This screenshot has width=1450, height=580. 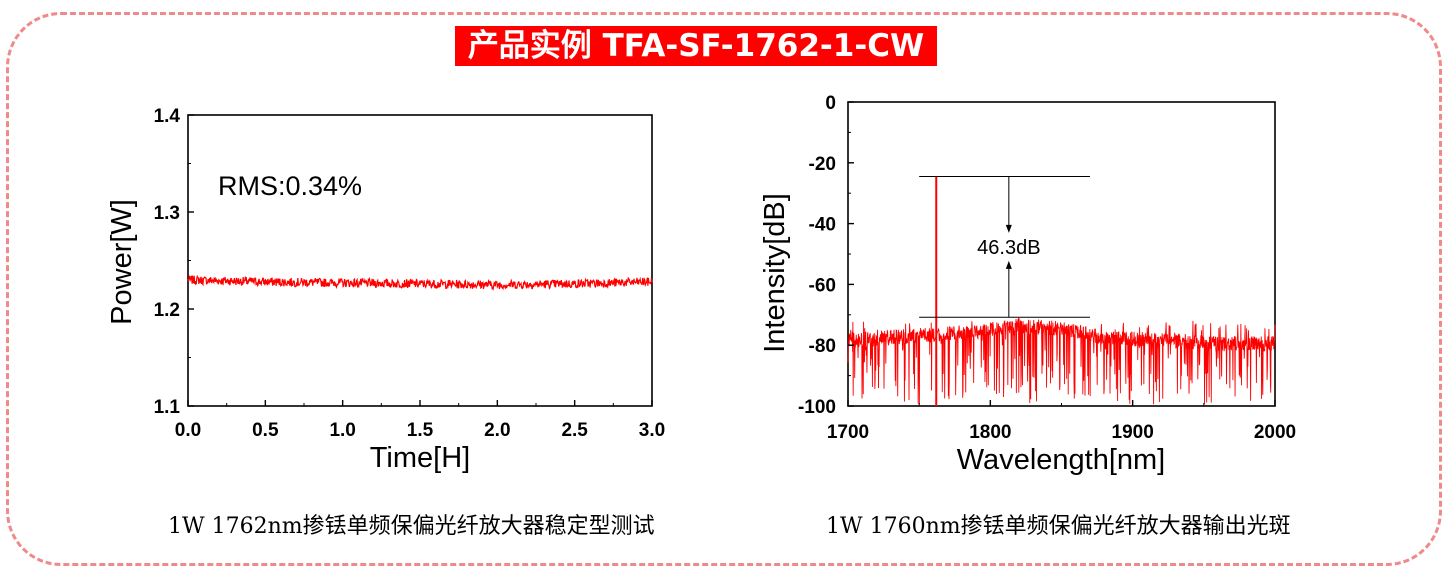 What do you see at coordinates (497, 430) in the screenshot?
I see `left-x-tick-label: 2.0` at bounding box center [497, 430].